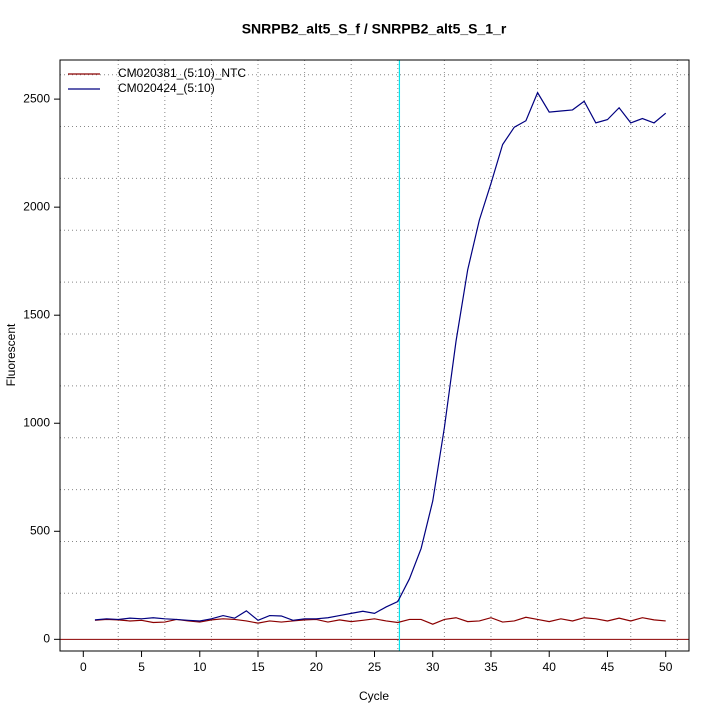 The width and height of the screenshot is (720, 720). Describe the element at coordinates (666, 667) in the screenshot. I see `x-tick-label: 50` at that location.